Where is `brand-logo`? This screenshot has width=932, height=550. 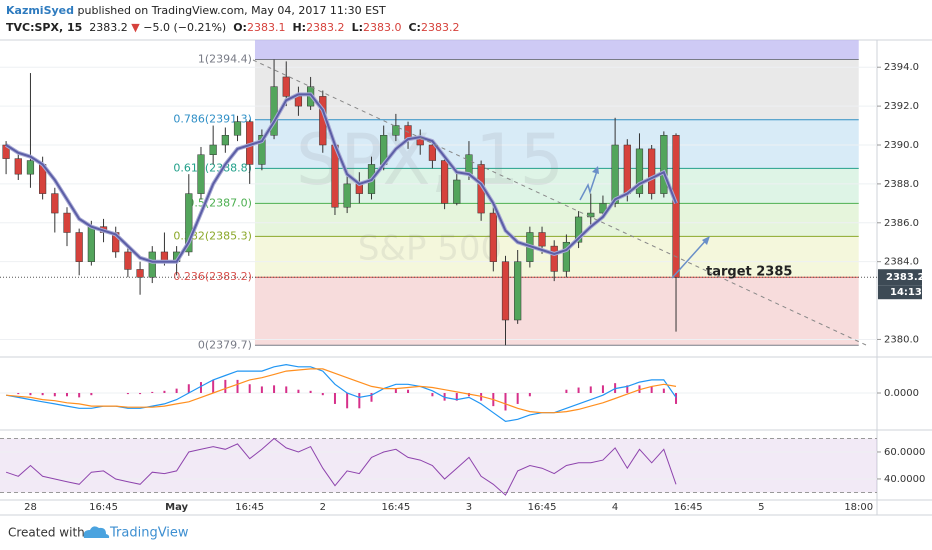
brand-logo is located at coordinates (96, 532).